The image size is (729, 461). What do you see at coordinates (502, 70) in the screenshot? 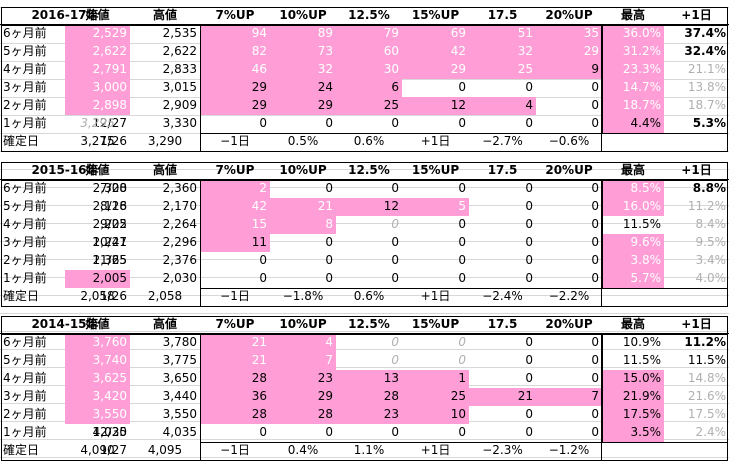
I see `data-cell: 25` at bounding box center [502, 70].